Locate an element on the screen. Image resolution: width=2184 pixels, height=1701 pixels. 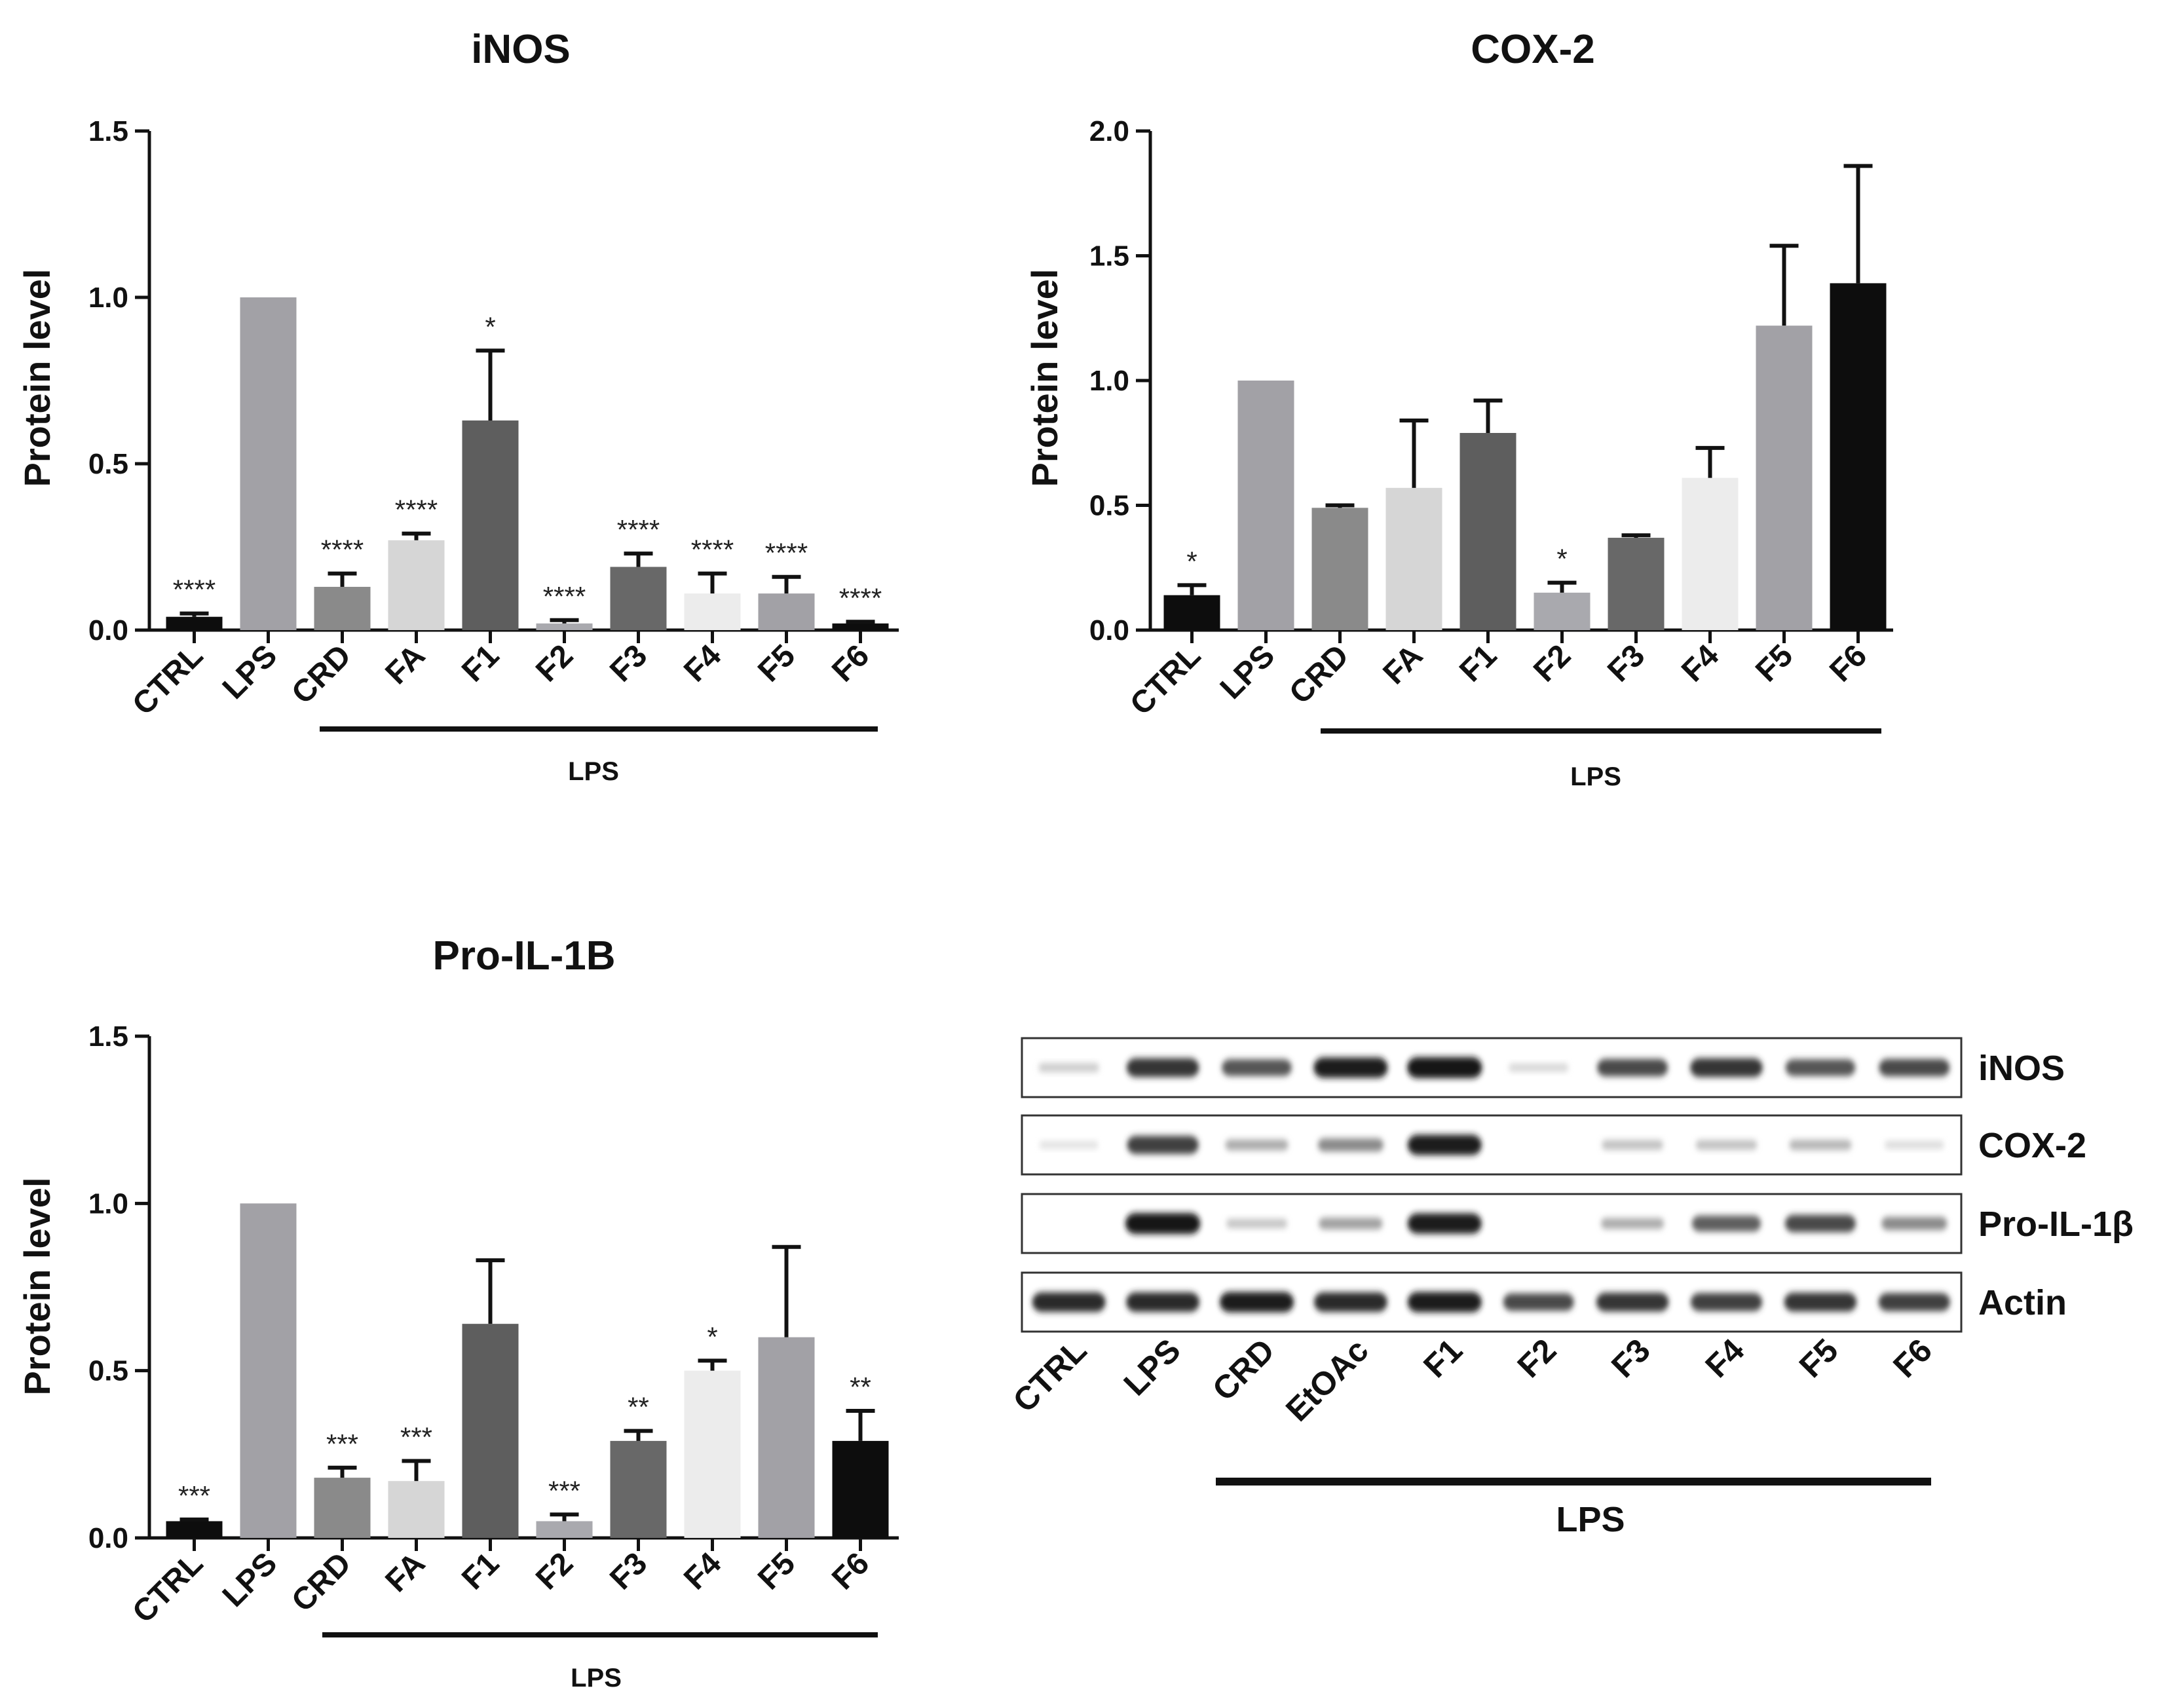
significance-label: ** is located at coordinates (638, 1407).